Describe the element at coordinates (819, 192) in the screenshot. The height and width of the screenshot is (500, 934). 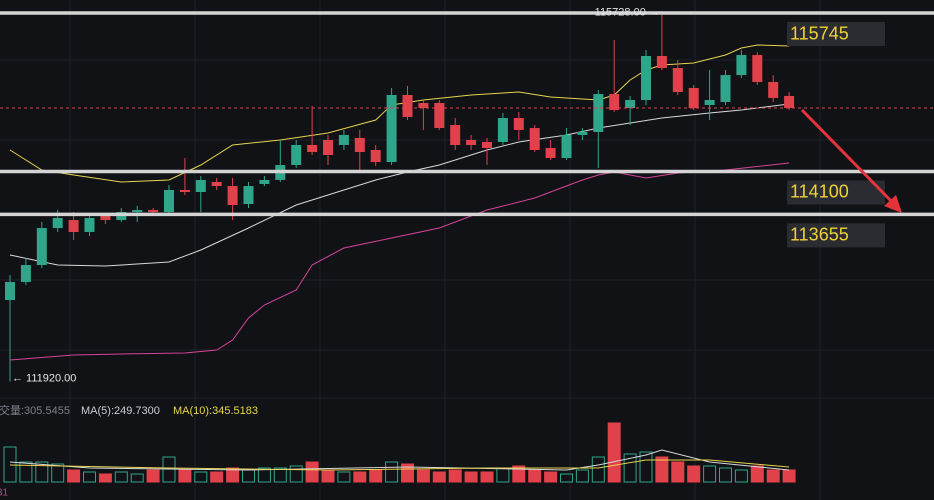
I see `level-label: 114100` at that location.